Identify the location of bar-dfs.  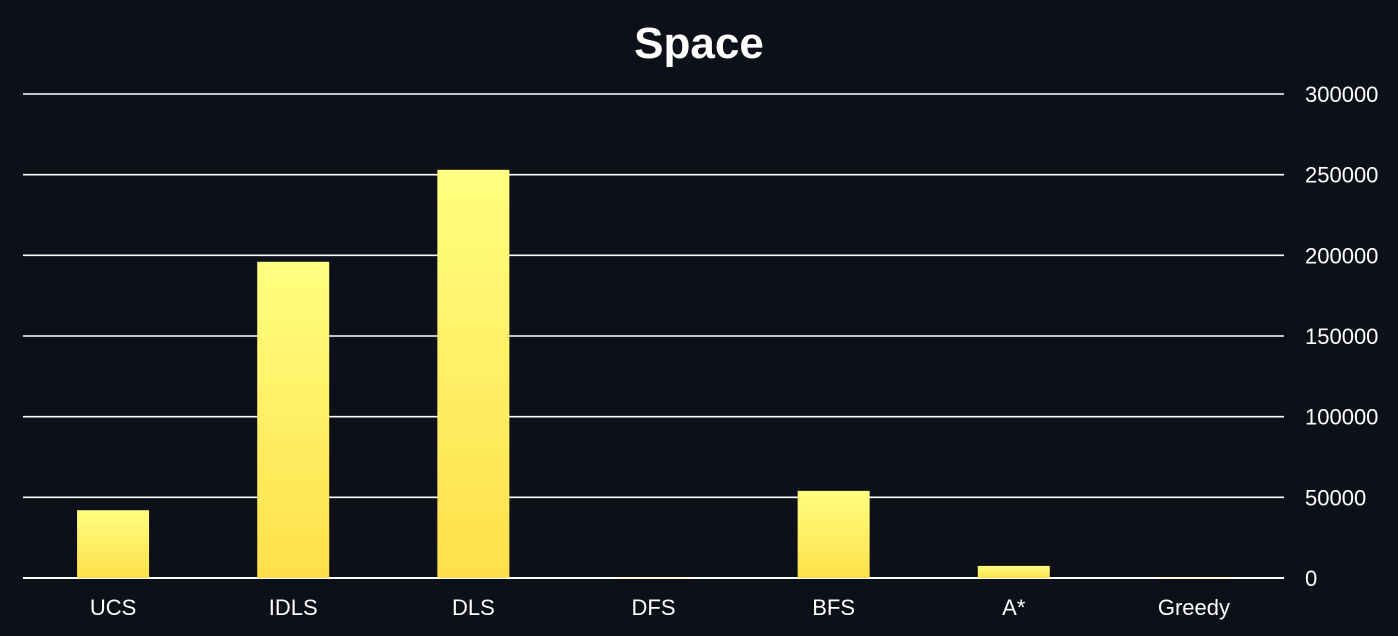
(653, 578).